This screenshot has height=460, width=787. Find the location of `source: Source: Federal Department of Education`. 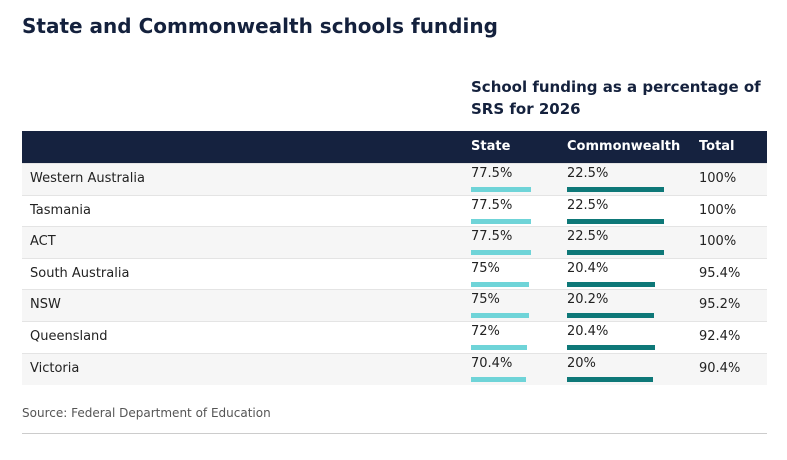

source: Source: Federal Department of Education is located at coordinates (146, 413).